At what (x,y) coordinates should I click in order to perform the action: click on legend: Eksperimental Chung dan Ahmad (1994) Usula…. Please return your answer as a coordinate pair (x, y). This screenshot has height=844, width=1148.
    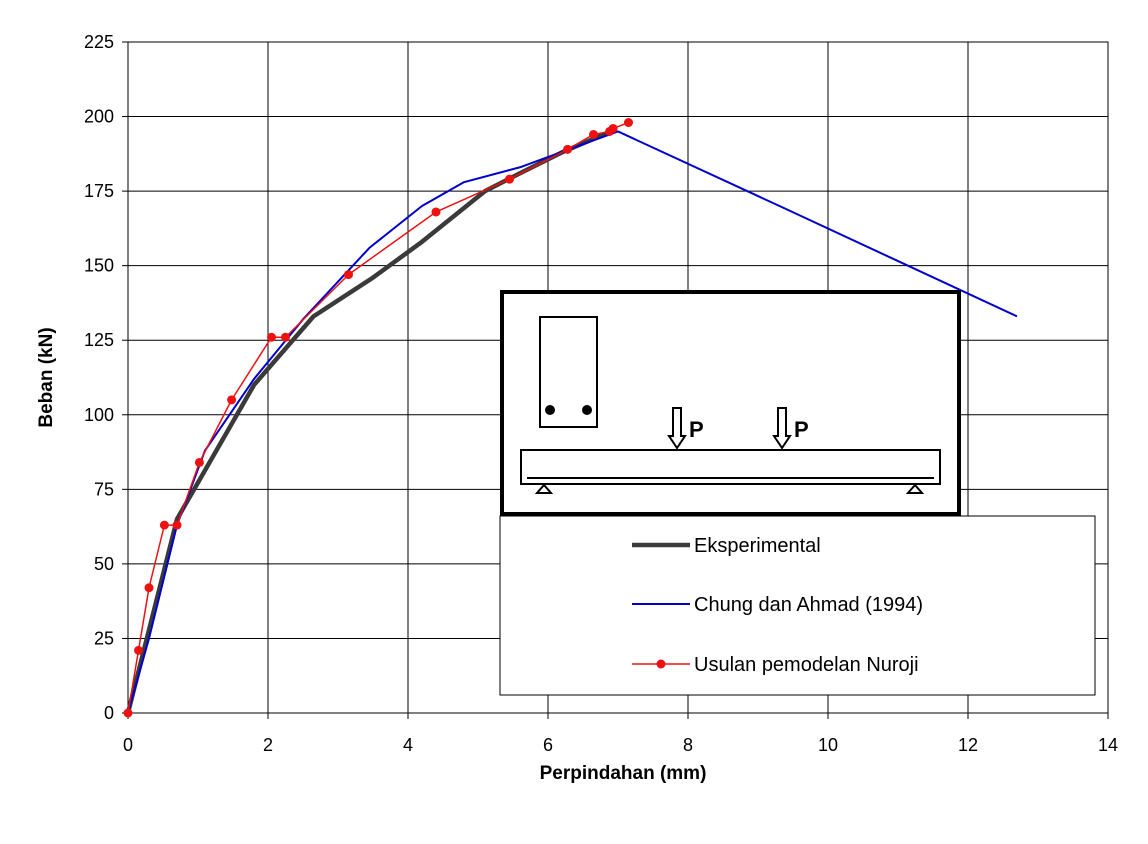
    Looking at the image, I should click on (797, 605).